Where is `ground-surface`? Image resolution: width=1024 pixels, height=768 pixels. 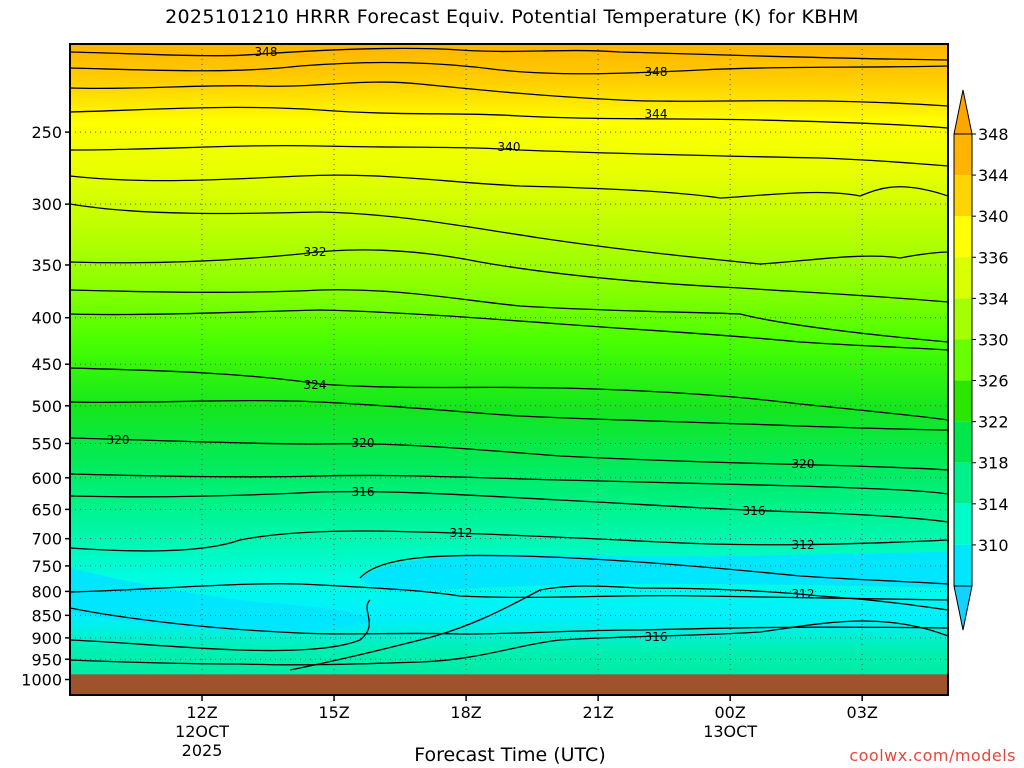
ground-surface is located at coordinates (509, 684).